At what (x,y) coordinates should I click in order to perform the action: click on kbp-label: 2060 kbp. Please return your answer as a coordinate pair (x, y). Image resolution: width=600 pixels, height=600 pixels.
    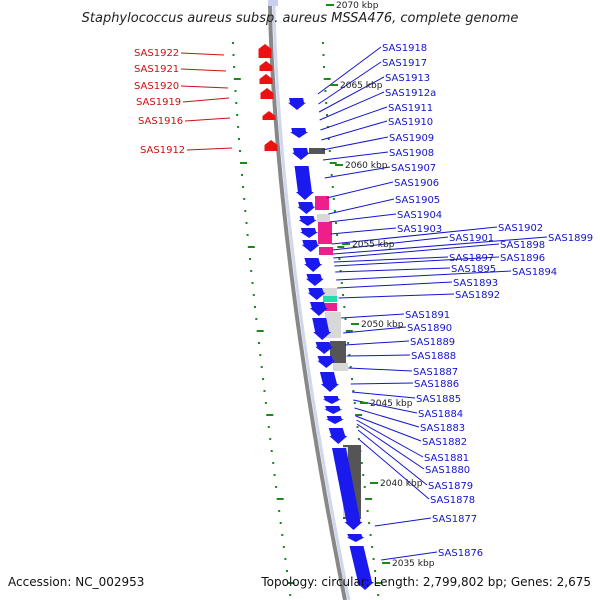
    Looking at the image, I should click on (366, 166).